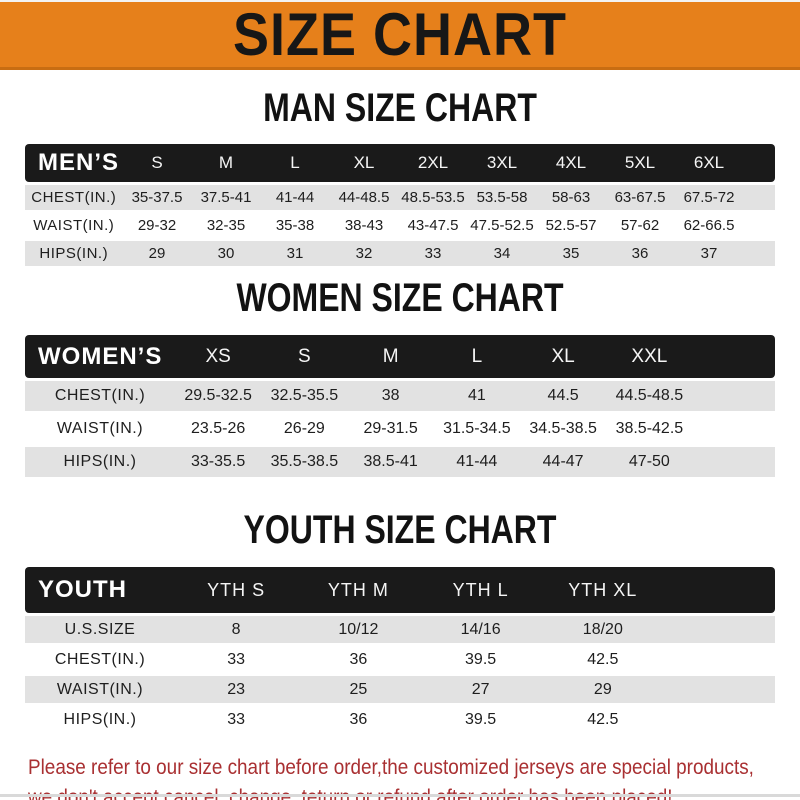  I want to click on size-value: 31, so click(295, 253).